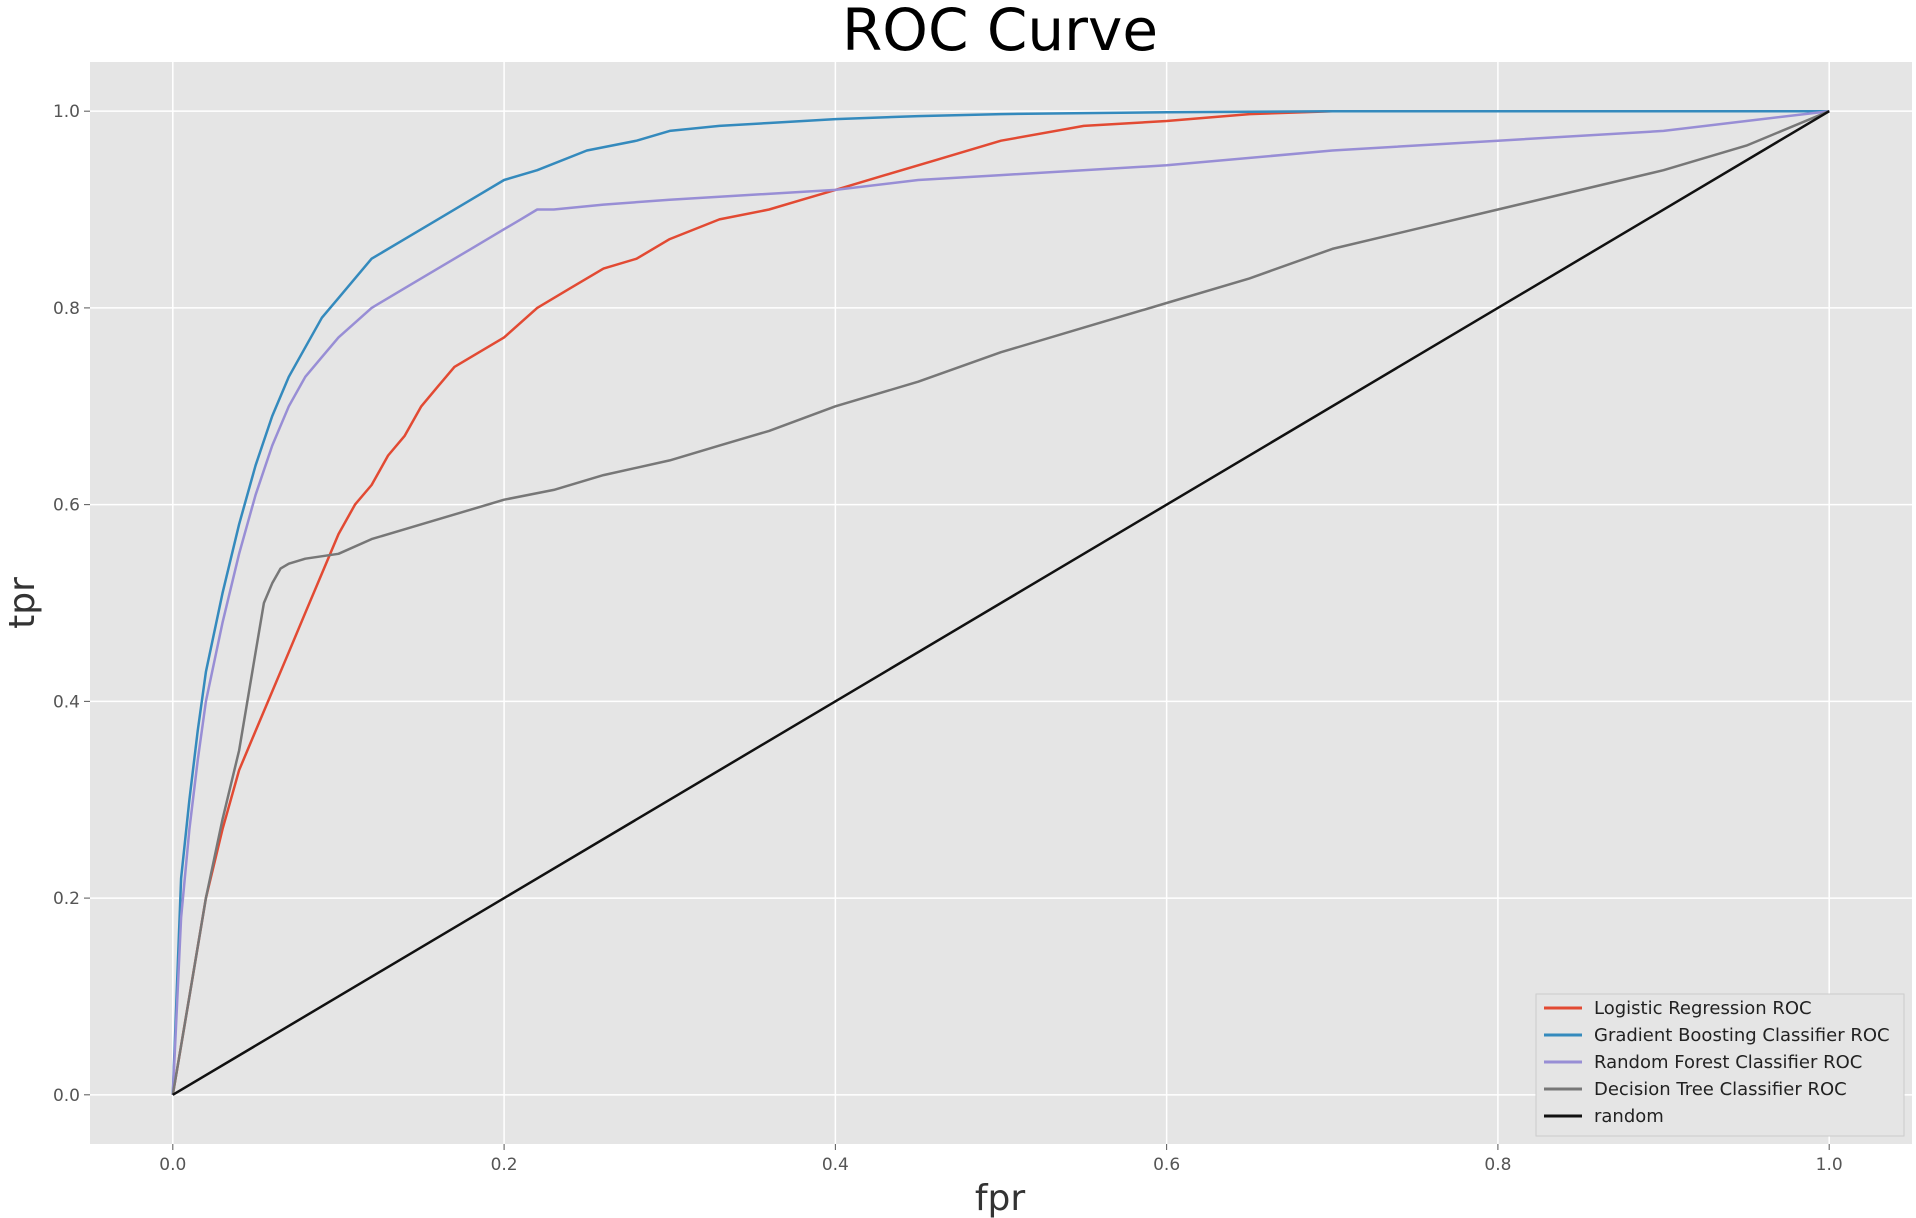  I want to click on y-tick-label: 0.2, so click(66, 899).